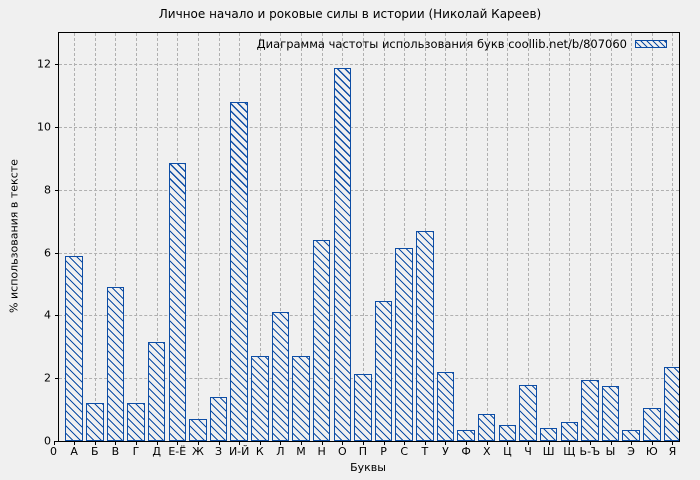 Image resolution: width=700 pixels, height=480 pixels. Describe the element at coordinates (259, 451) in the screenshot. I see `x-tick-label: К` at that location.